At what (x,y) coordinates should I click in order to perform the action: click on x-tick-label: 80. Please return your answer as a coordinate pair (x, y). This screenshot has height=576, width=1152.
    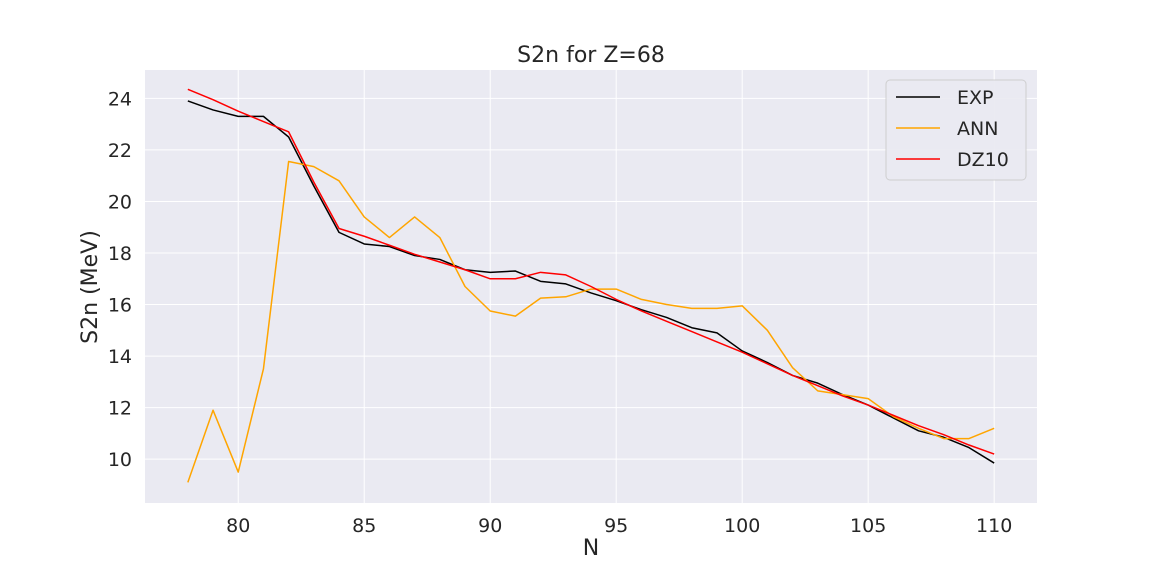
    Looking at the image, I should click on (238, 526).